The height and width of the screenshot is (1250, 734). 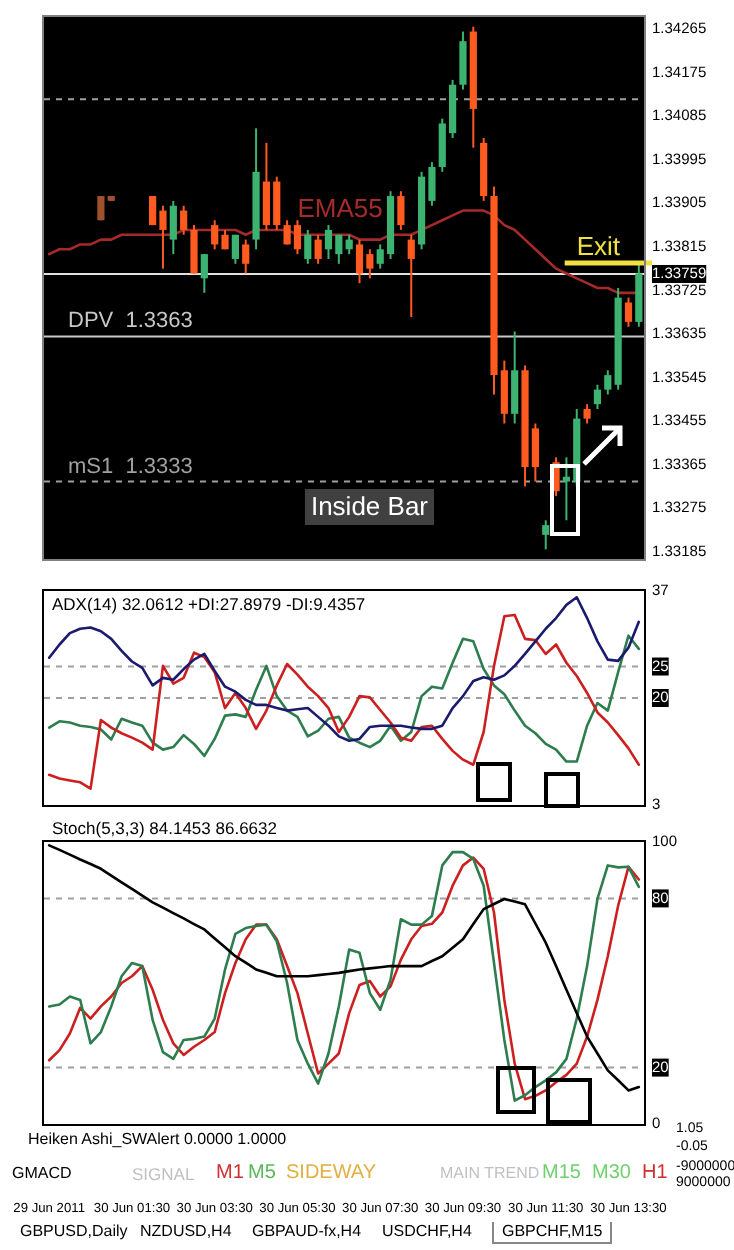 What do you see at coordinates (561, 1173) in the screenshot?
I see `text: M15` at bounding box center [561, 1173].